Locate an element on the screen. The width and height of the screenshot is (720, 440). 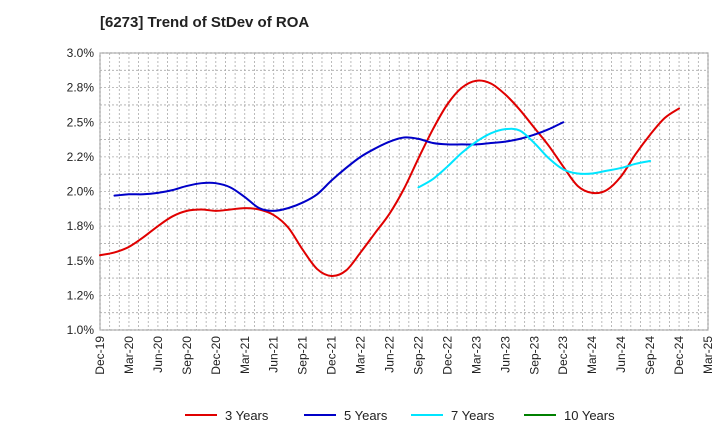
x-tick-label: Sep-24 is located at coordinates (650, 355).